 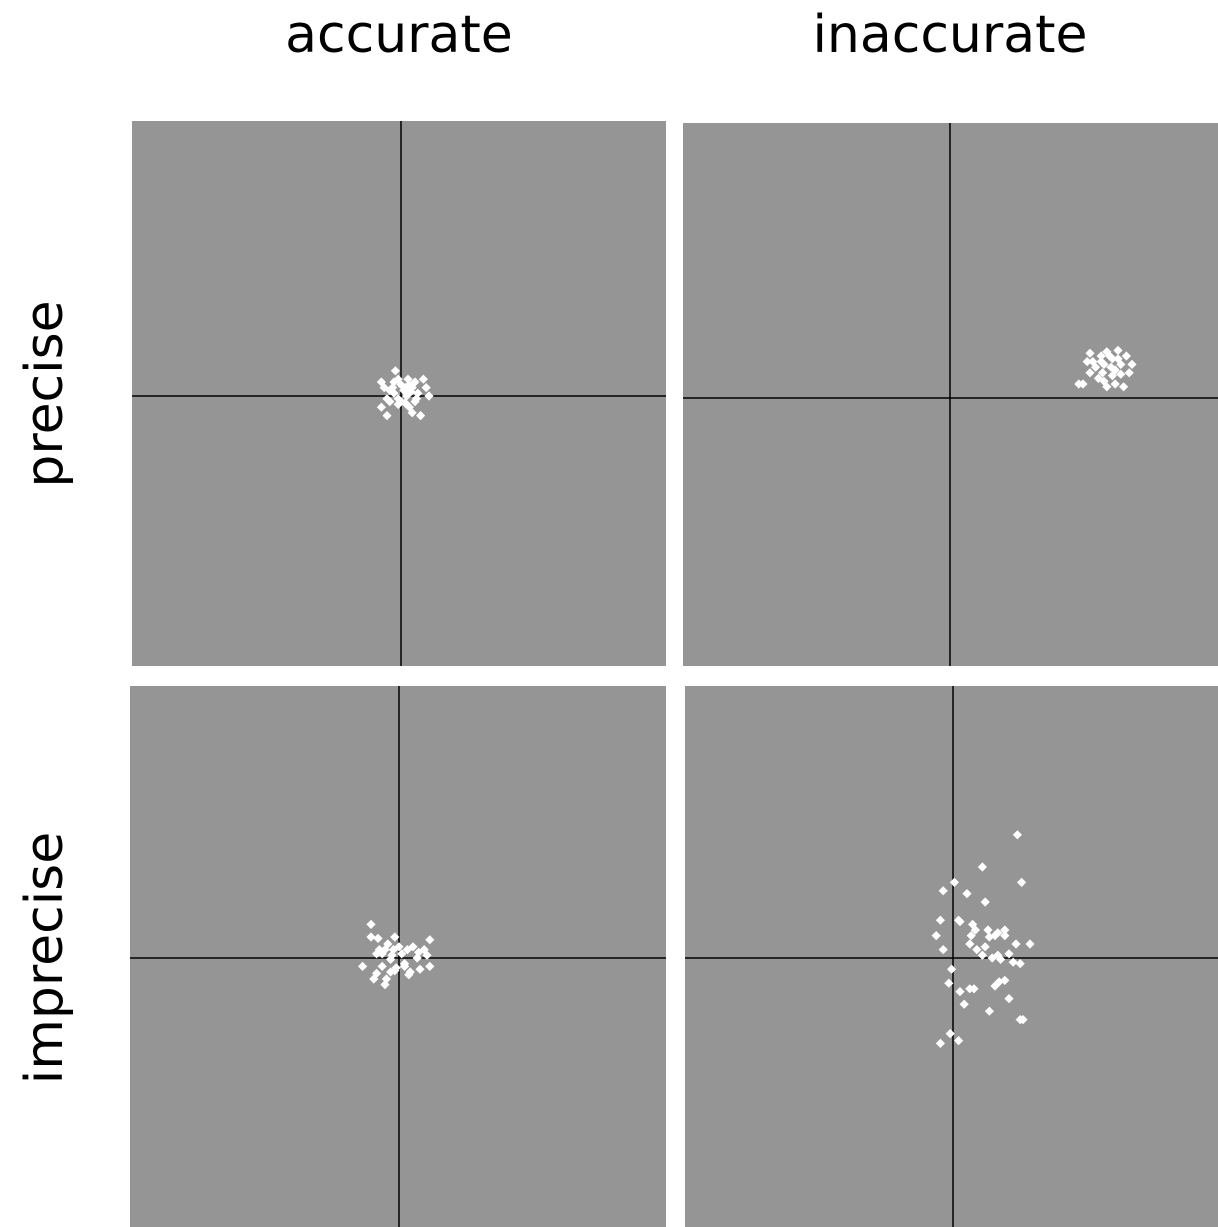 I want to click on row-label-precise: precise, so click(x=45, y=394).